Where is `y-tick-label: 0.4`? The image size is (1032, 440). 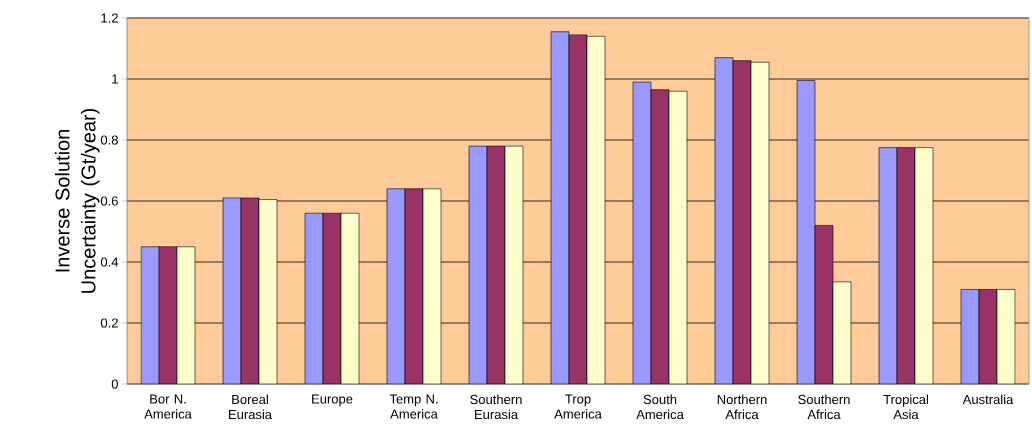
y-tick-label: 0.4 is located at coordinates (109, 262).